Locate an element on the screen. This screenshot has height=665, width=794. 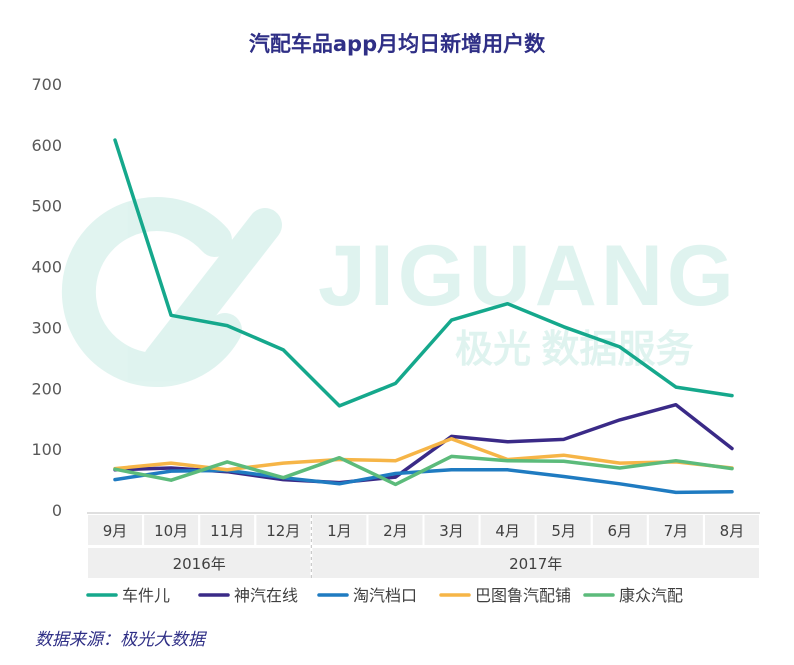
legend-item-3: 淘汽档口 is located at coordinates (367, 595).